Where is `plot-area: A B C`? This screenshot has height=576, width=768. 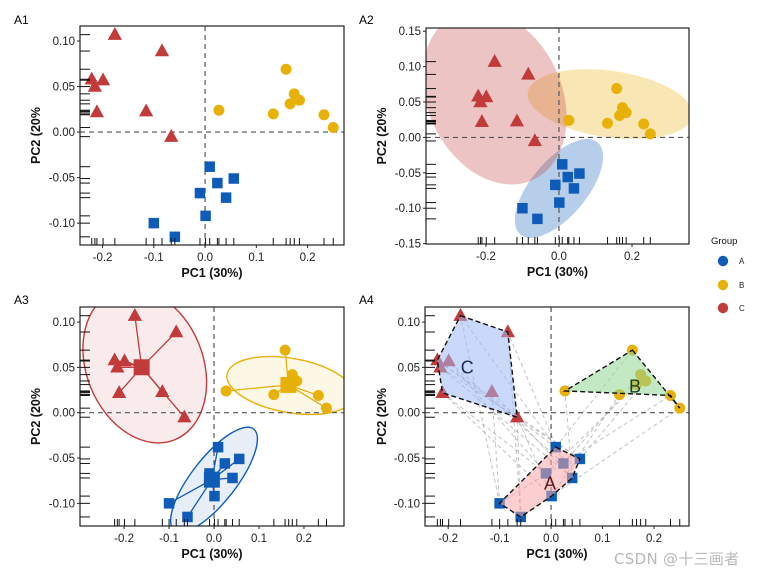 plot-area: A B C is located at coordinates (557, 416).